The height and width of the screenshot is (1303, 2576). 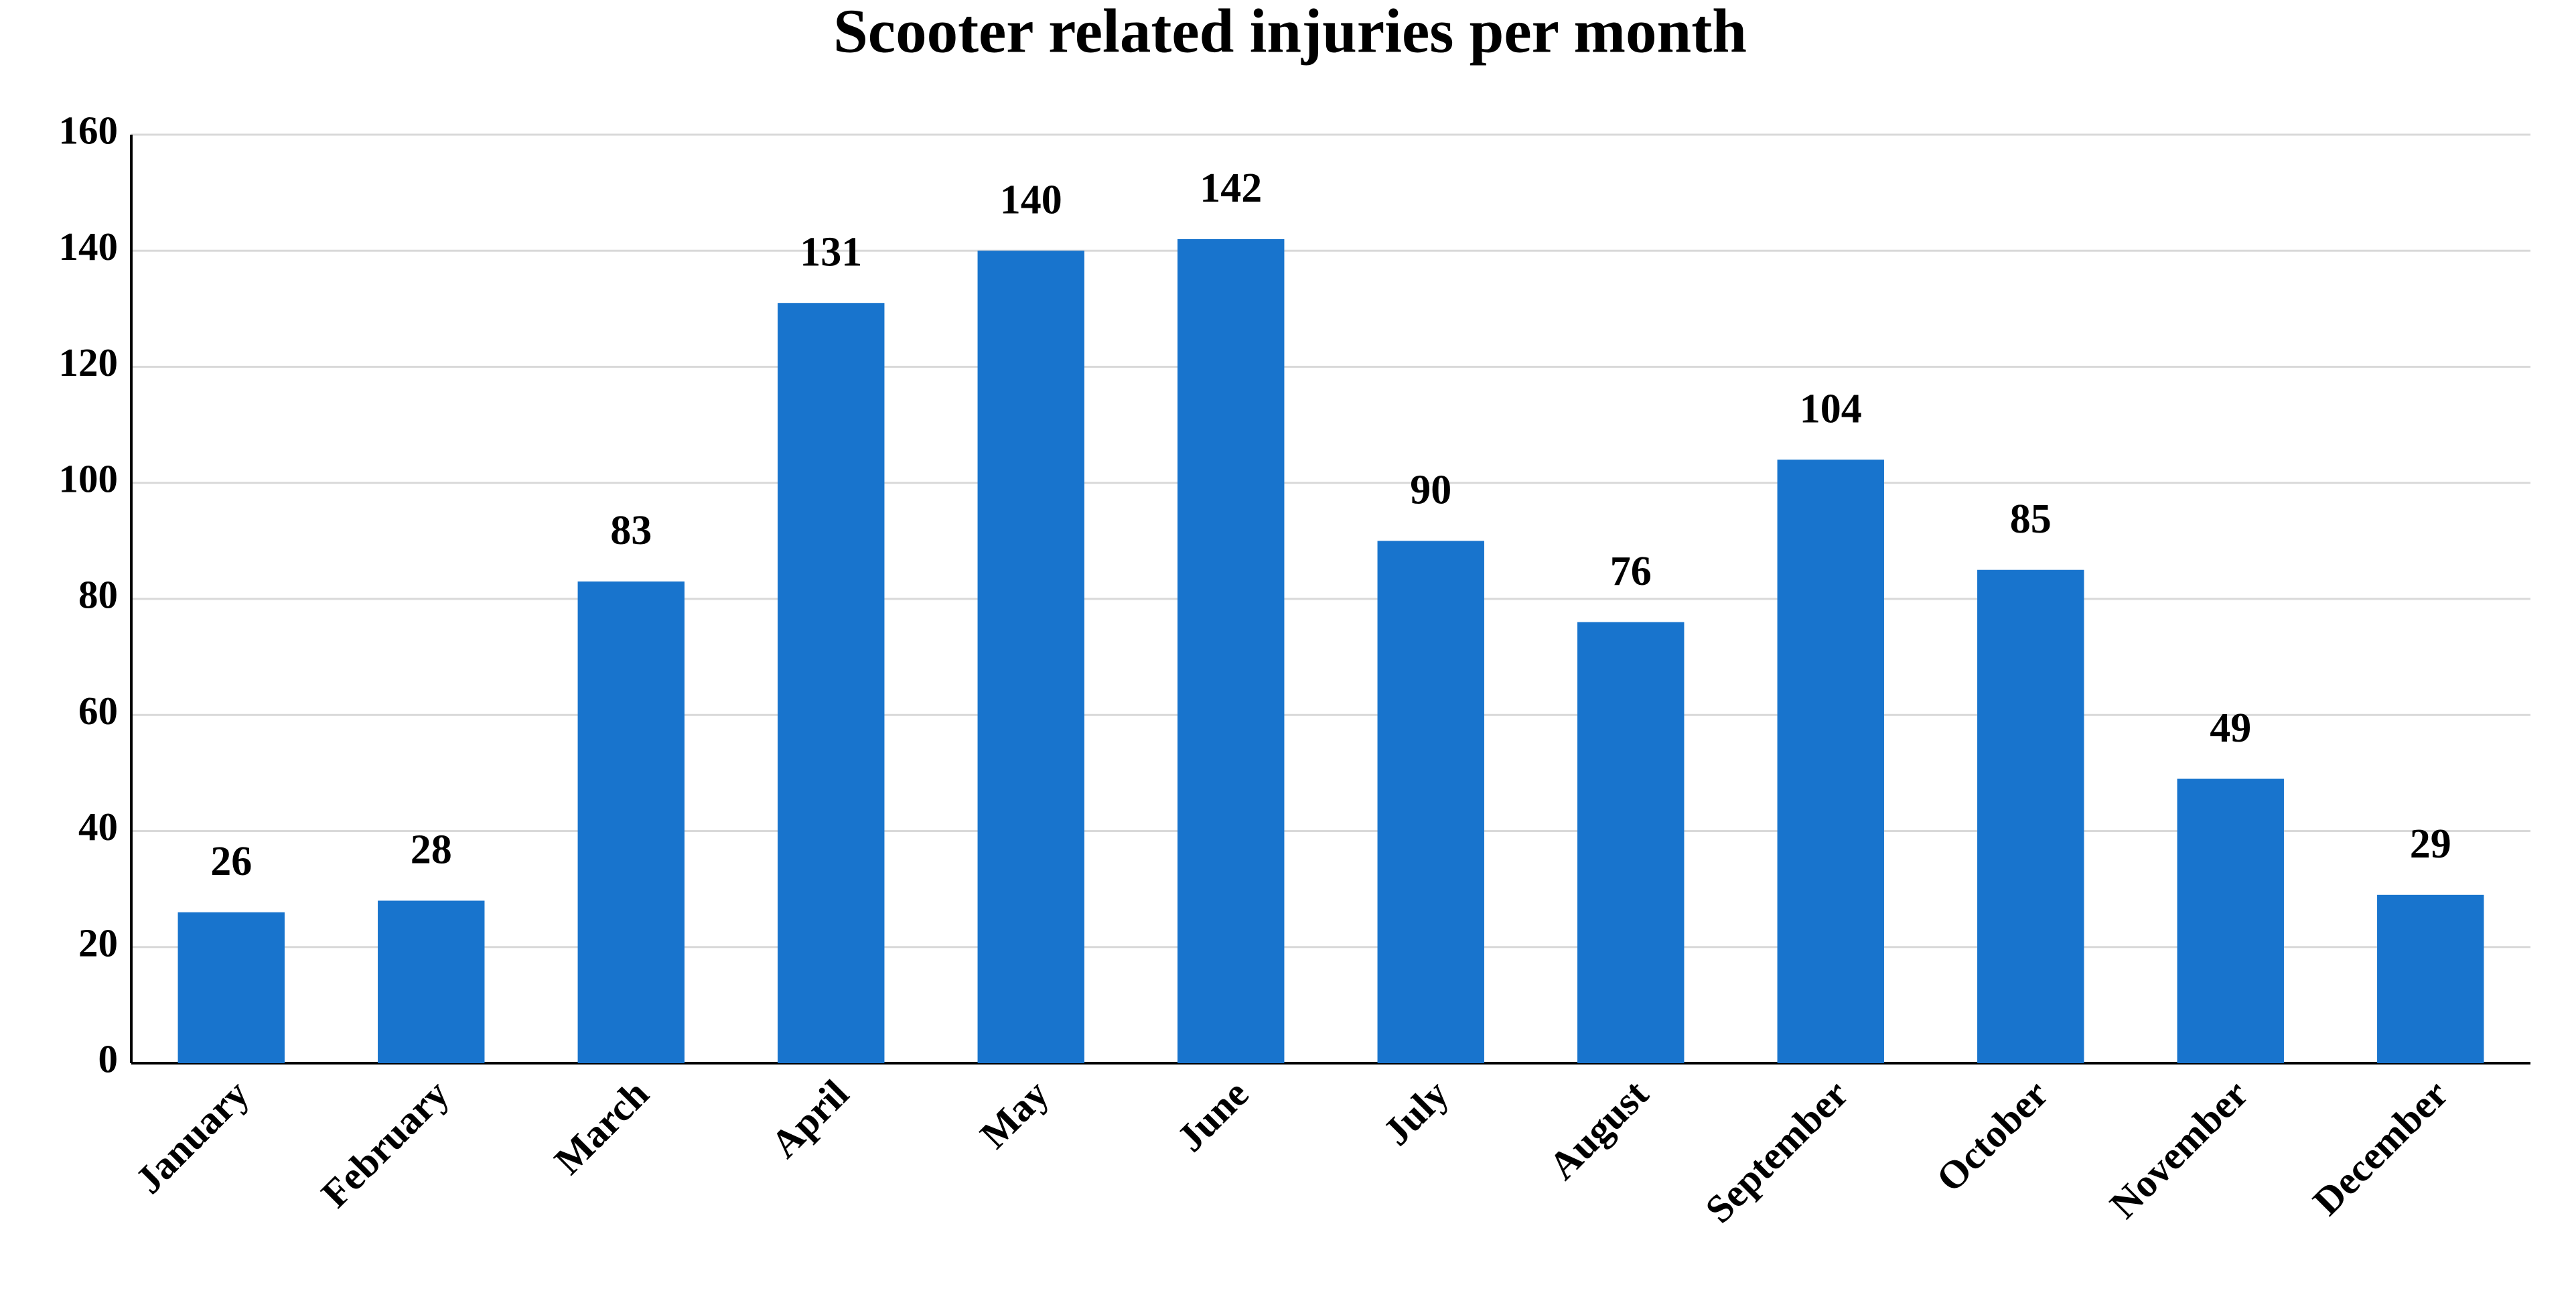 I want to click on data-label: 29, so click(x=2430, y=844).